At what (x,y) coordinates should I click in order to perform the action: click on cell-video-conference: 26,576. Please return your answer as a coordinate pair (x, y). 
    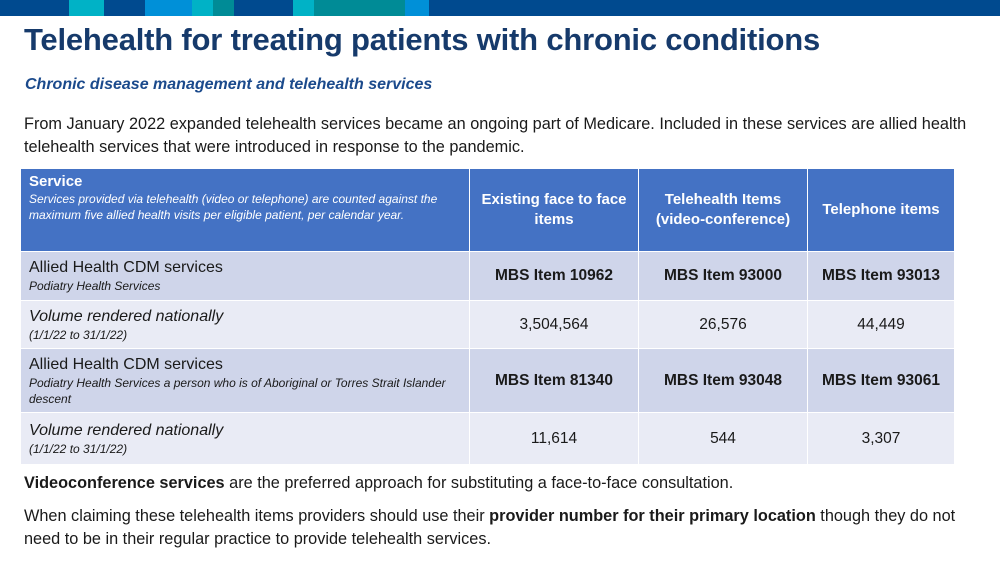
    Looking at the image, I should click on (723, 324).